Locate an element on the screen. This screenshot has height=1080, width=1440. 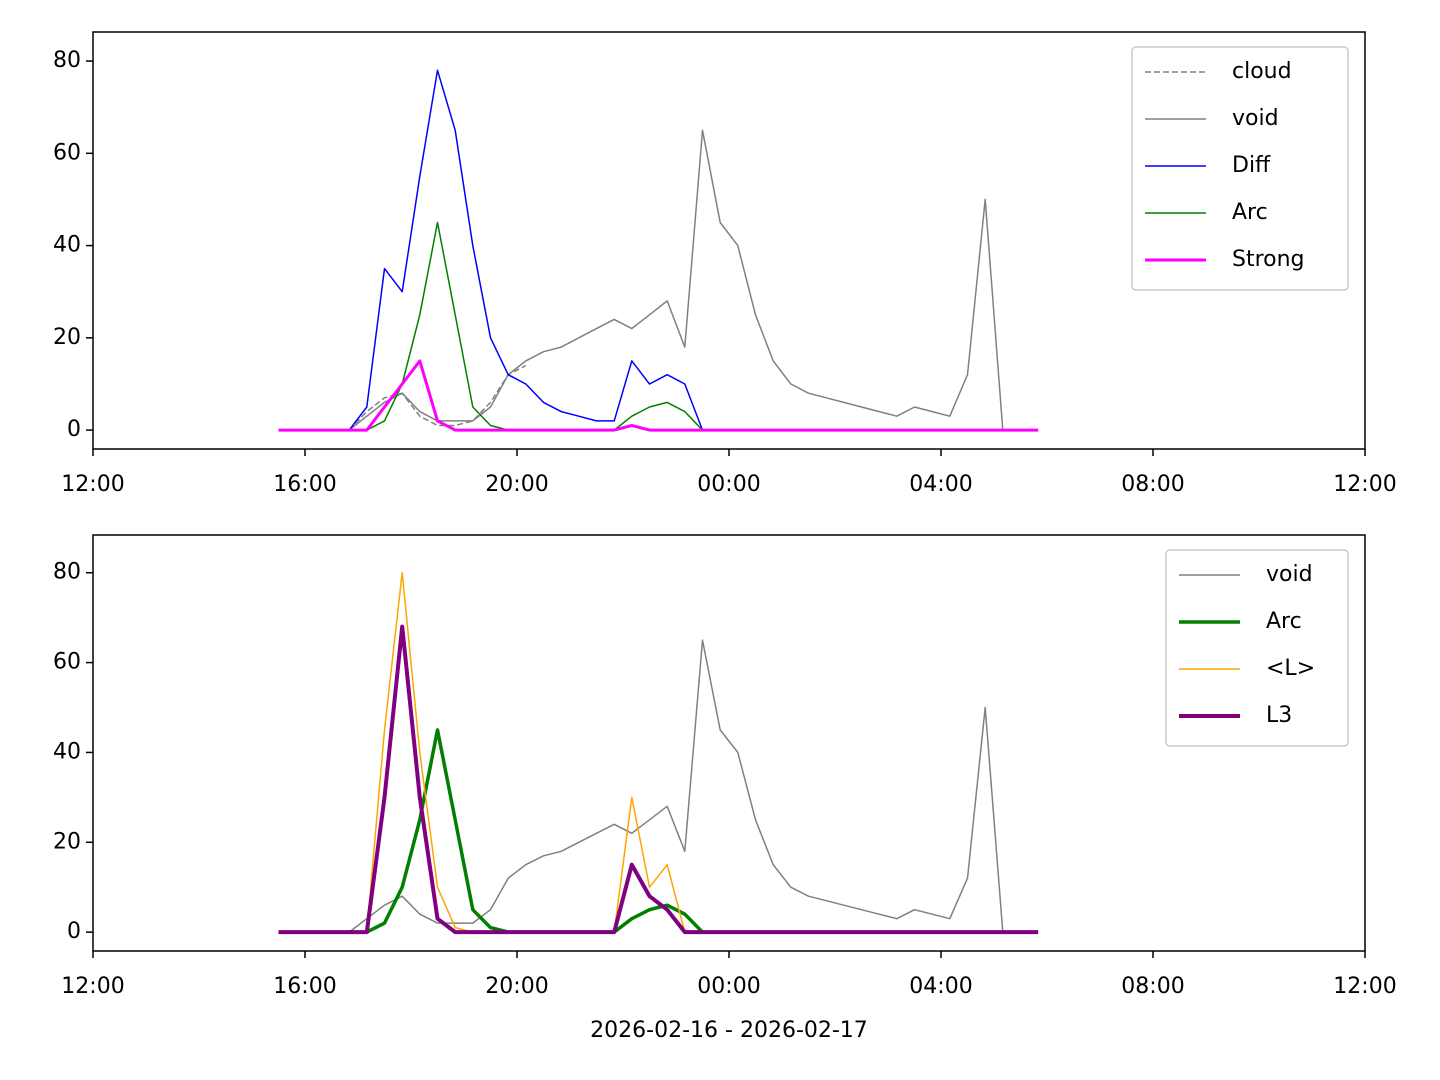
legend-label: Strong is located at coordinates (1268, 259).